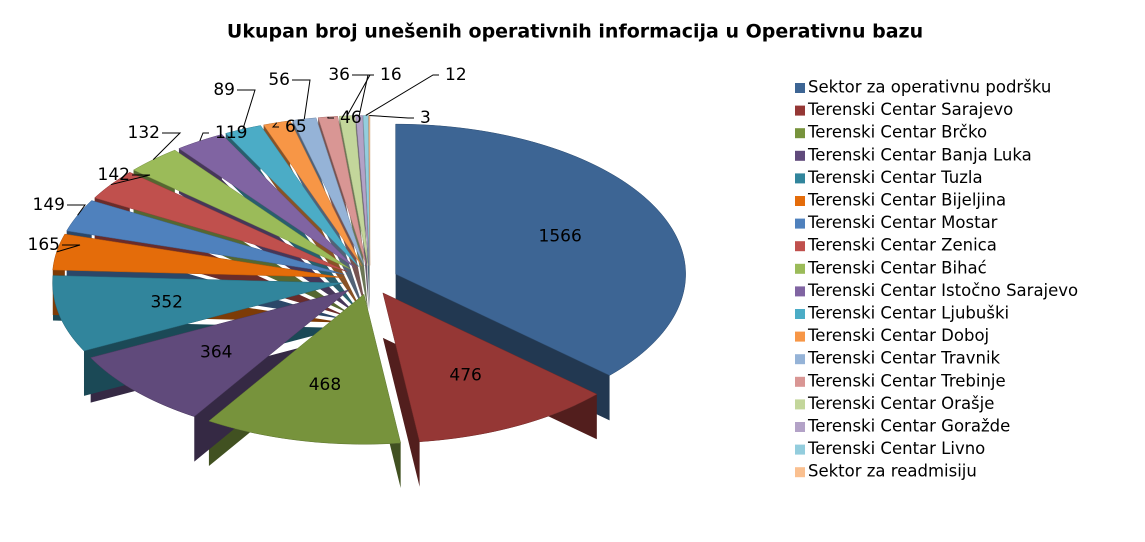 Image resolution: width=1145 pixels, height=542 pixels. What do you see at coordinates (456, 75) in the screenshot?
I see `data-label: 12` at bounding box center [456, 75].